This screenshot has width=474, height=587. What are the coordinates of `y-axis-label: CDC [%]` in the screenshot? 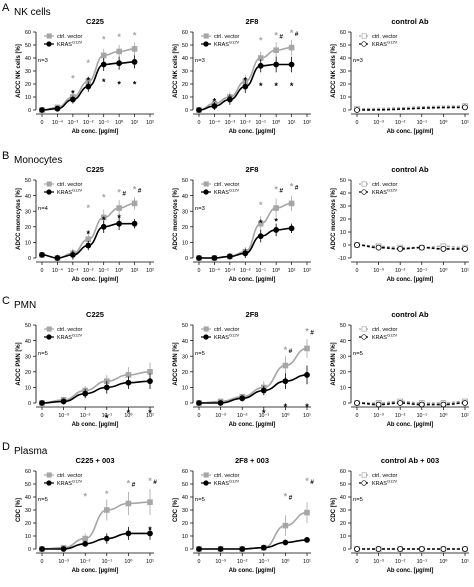 It's located at (19, 510).